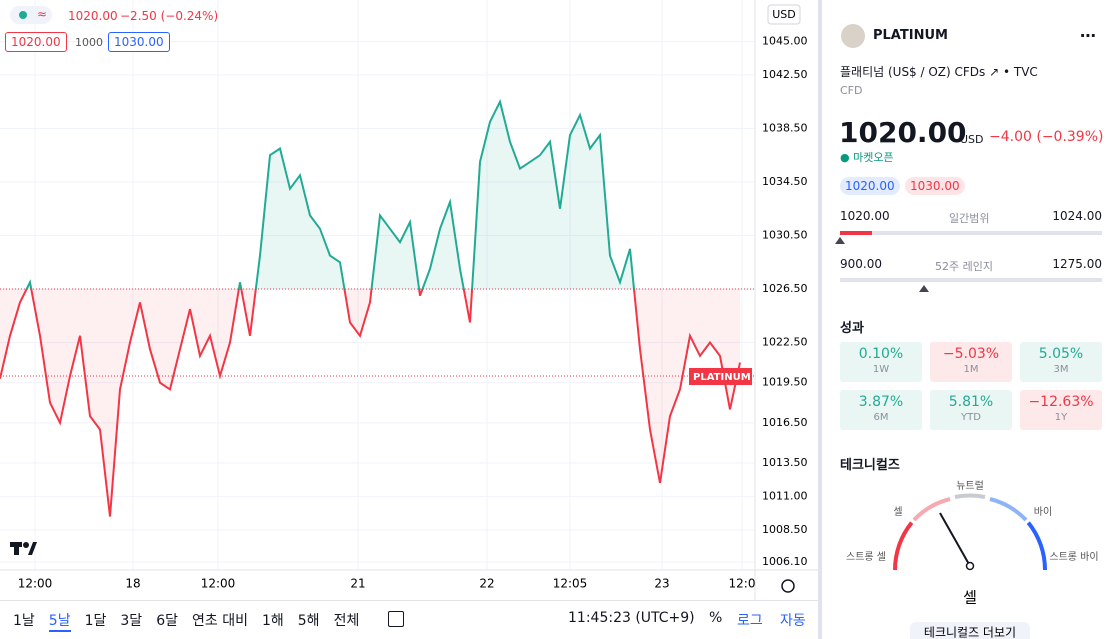  I want to click on y-tick-label: 1030.50, so click(785, 234).